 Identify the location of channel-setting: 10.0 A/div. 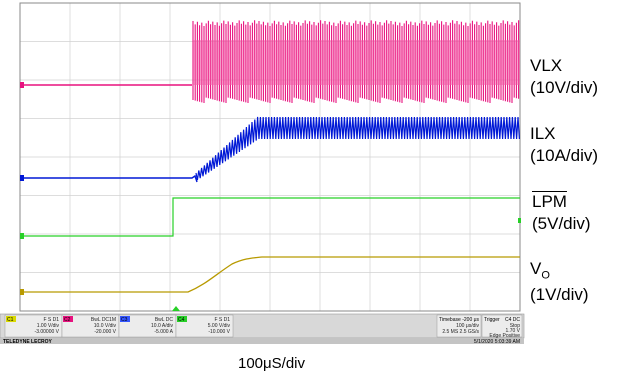
(162, 326).